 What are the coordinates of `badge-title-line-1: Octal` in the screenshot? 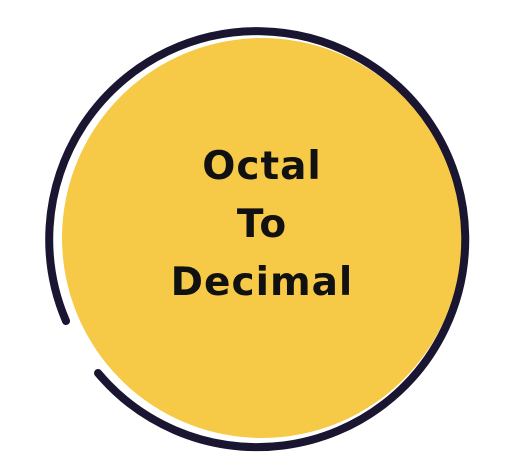 It's located at (262, 166).